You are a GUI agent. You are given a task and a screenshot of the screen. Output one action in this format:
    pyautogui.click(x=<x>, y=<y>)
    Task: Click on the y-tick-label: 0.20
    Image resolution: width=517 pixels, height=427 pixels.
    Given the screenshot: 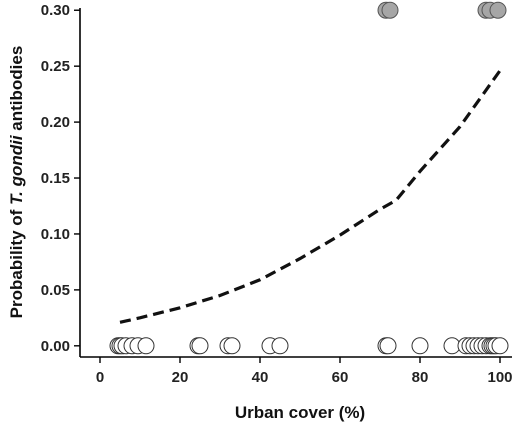 What is the action you would take?
    pyautogui.click(x=55, y=122)
    